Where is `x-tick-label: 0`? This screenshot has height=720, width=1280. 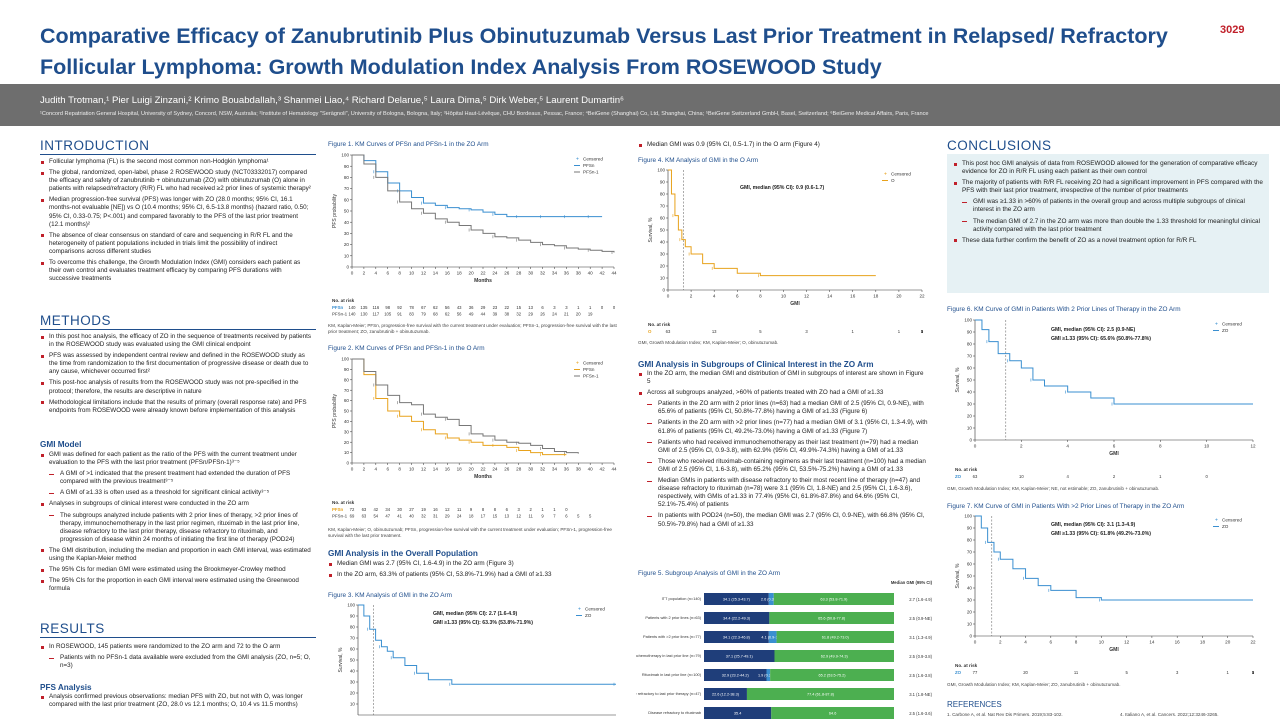 x-tick-label: 0 is located at coordinates (352, 469).